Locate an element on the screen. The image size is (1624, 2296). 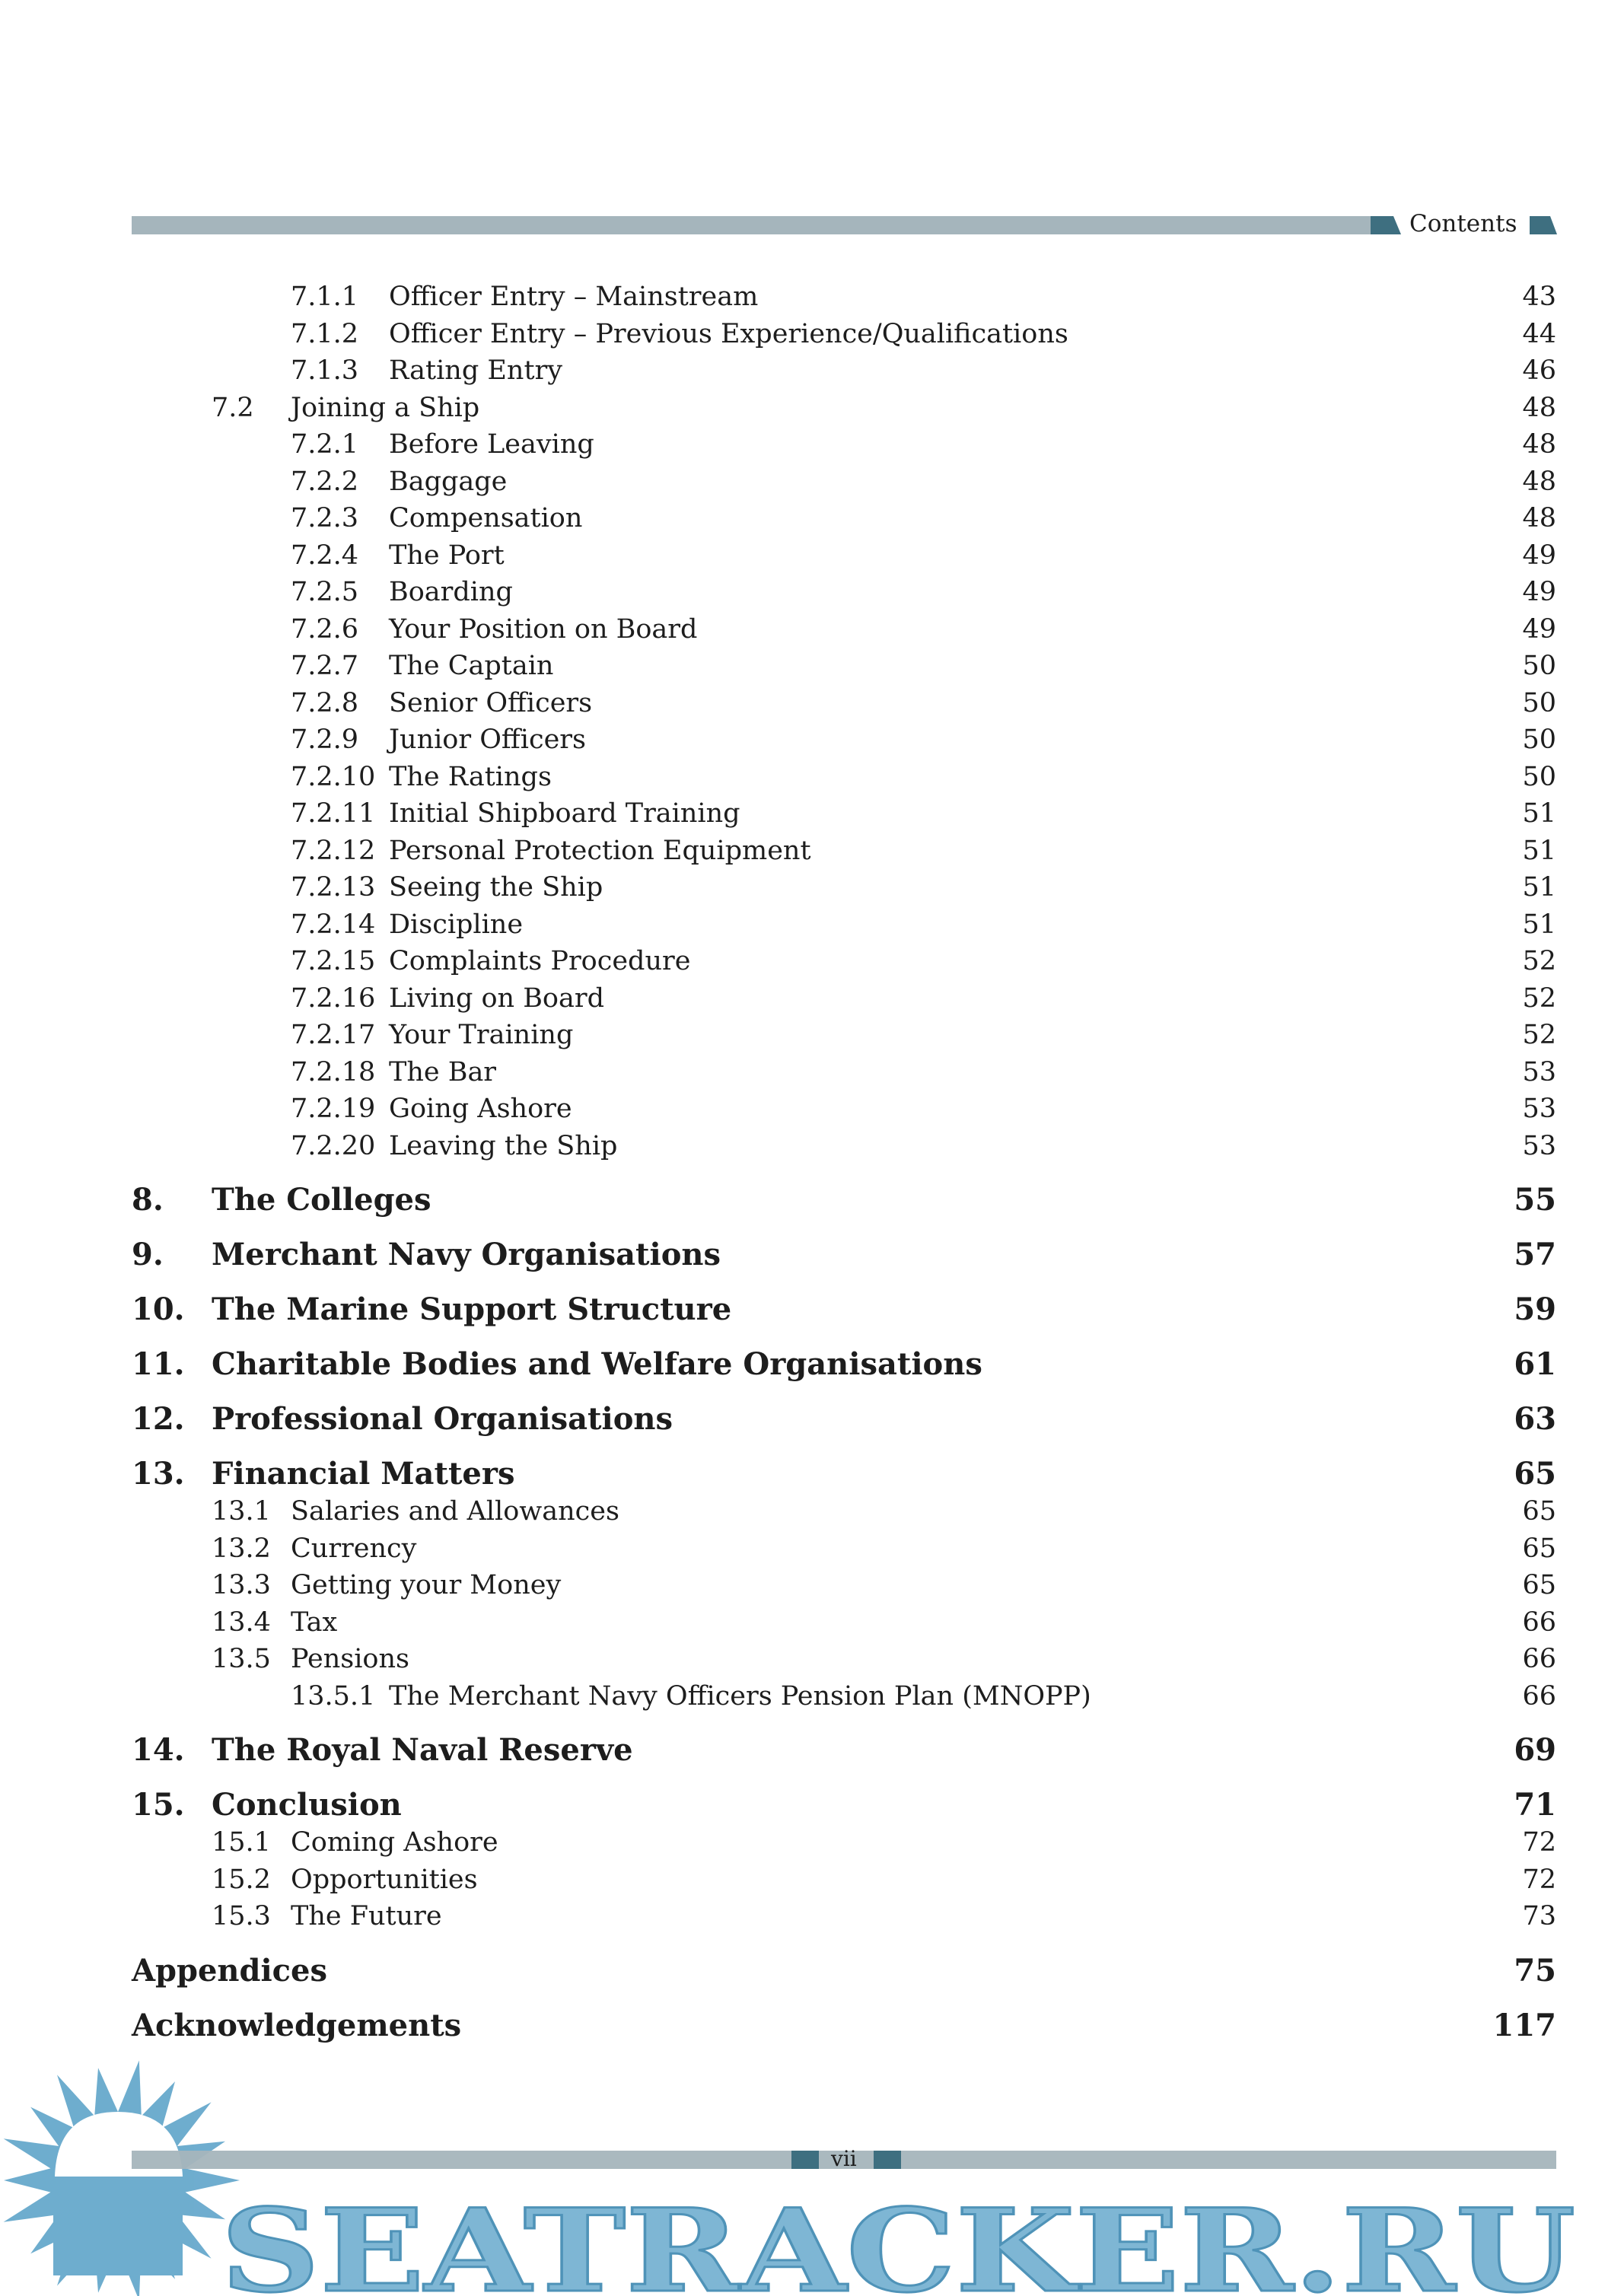
entry-page: 59 is located at coordinates (1535, 1309).